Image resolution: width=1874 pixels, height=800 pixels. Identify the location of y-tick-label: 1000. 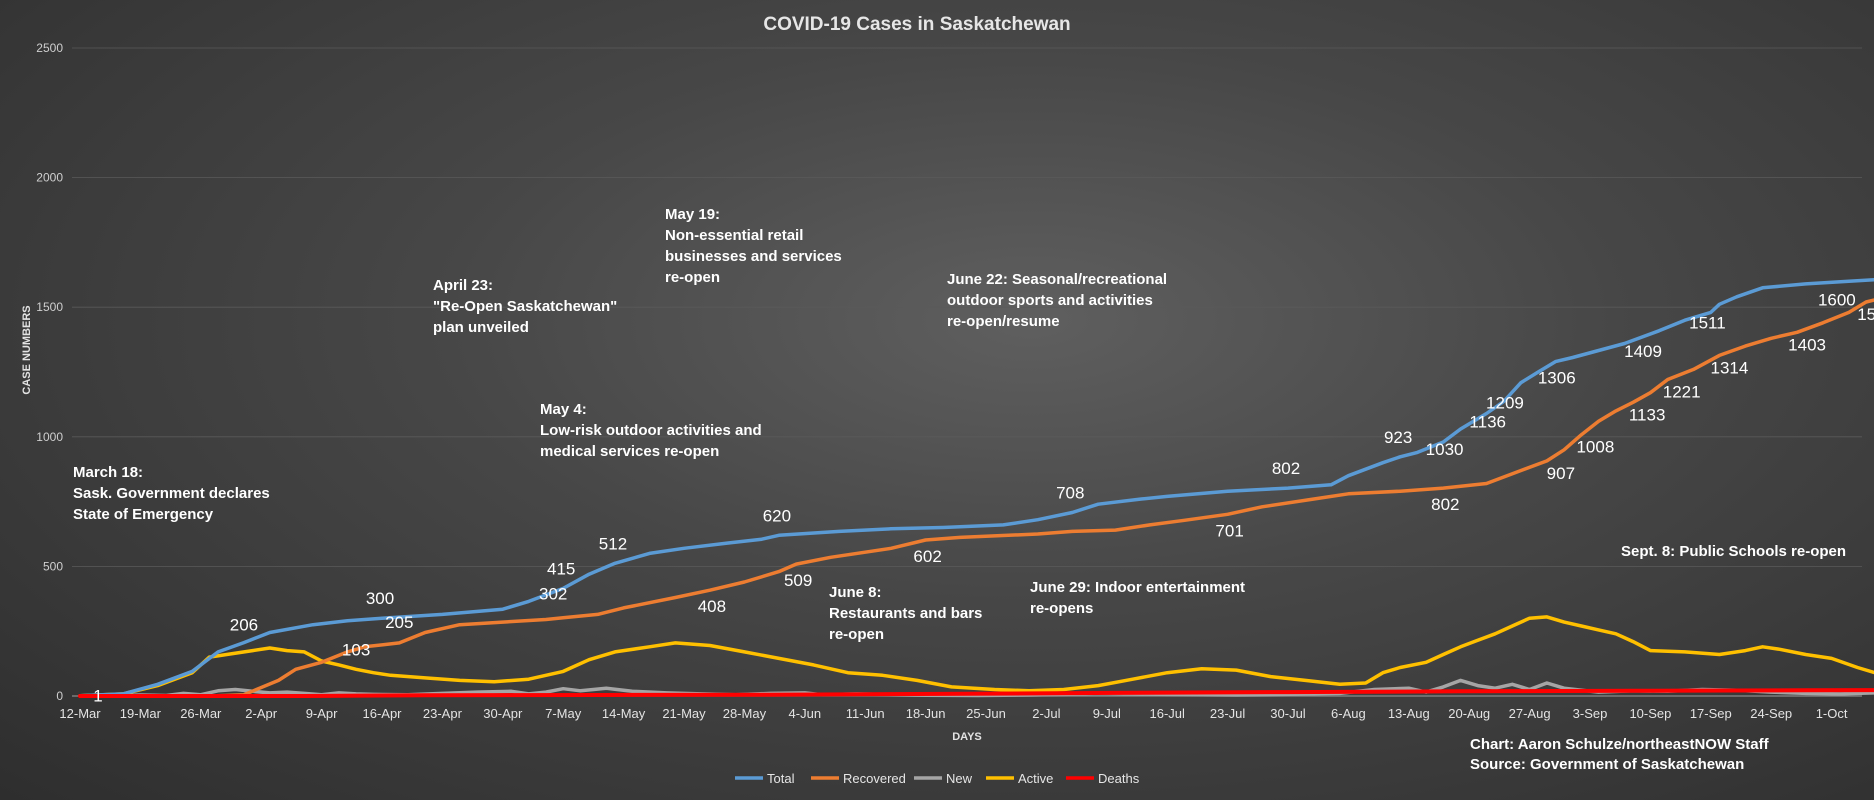
(49, 437).